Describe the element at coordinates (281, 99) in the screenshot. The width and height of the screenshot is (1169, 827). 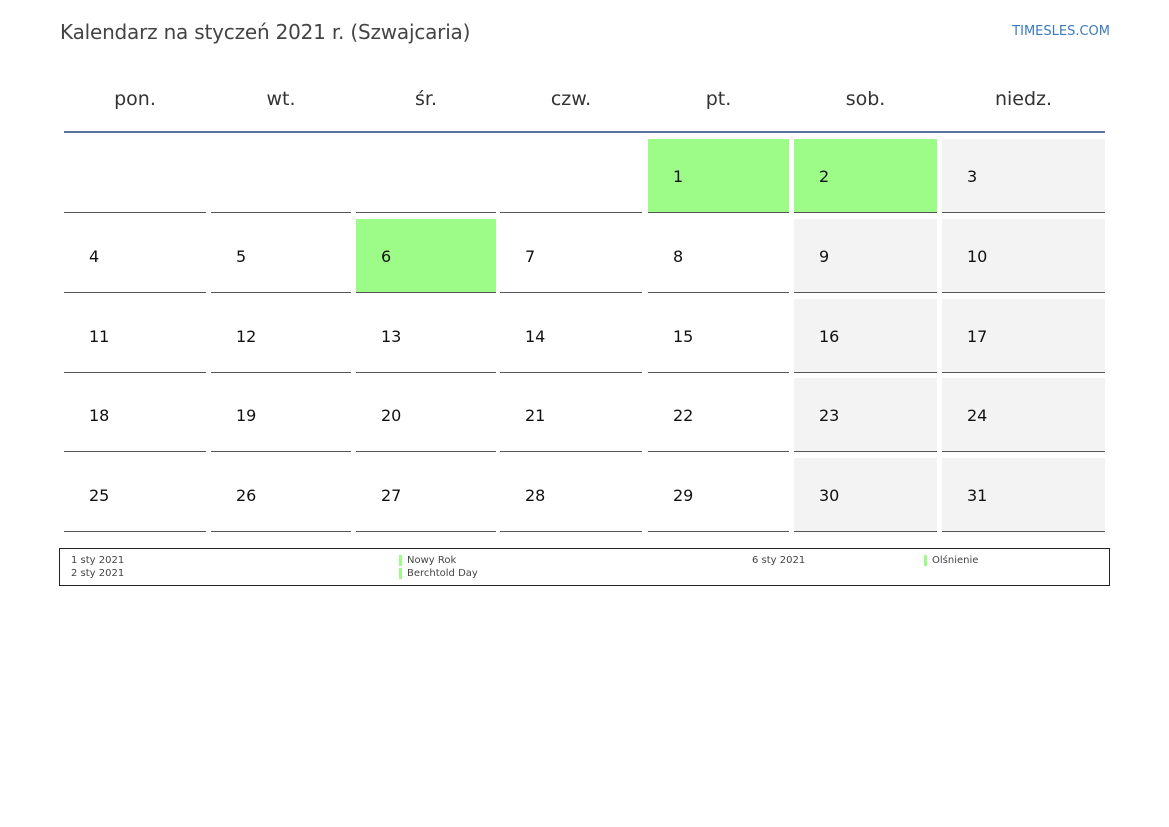
I see `weekday-tue: wt.` at that location.